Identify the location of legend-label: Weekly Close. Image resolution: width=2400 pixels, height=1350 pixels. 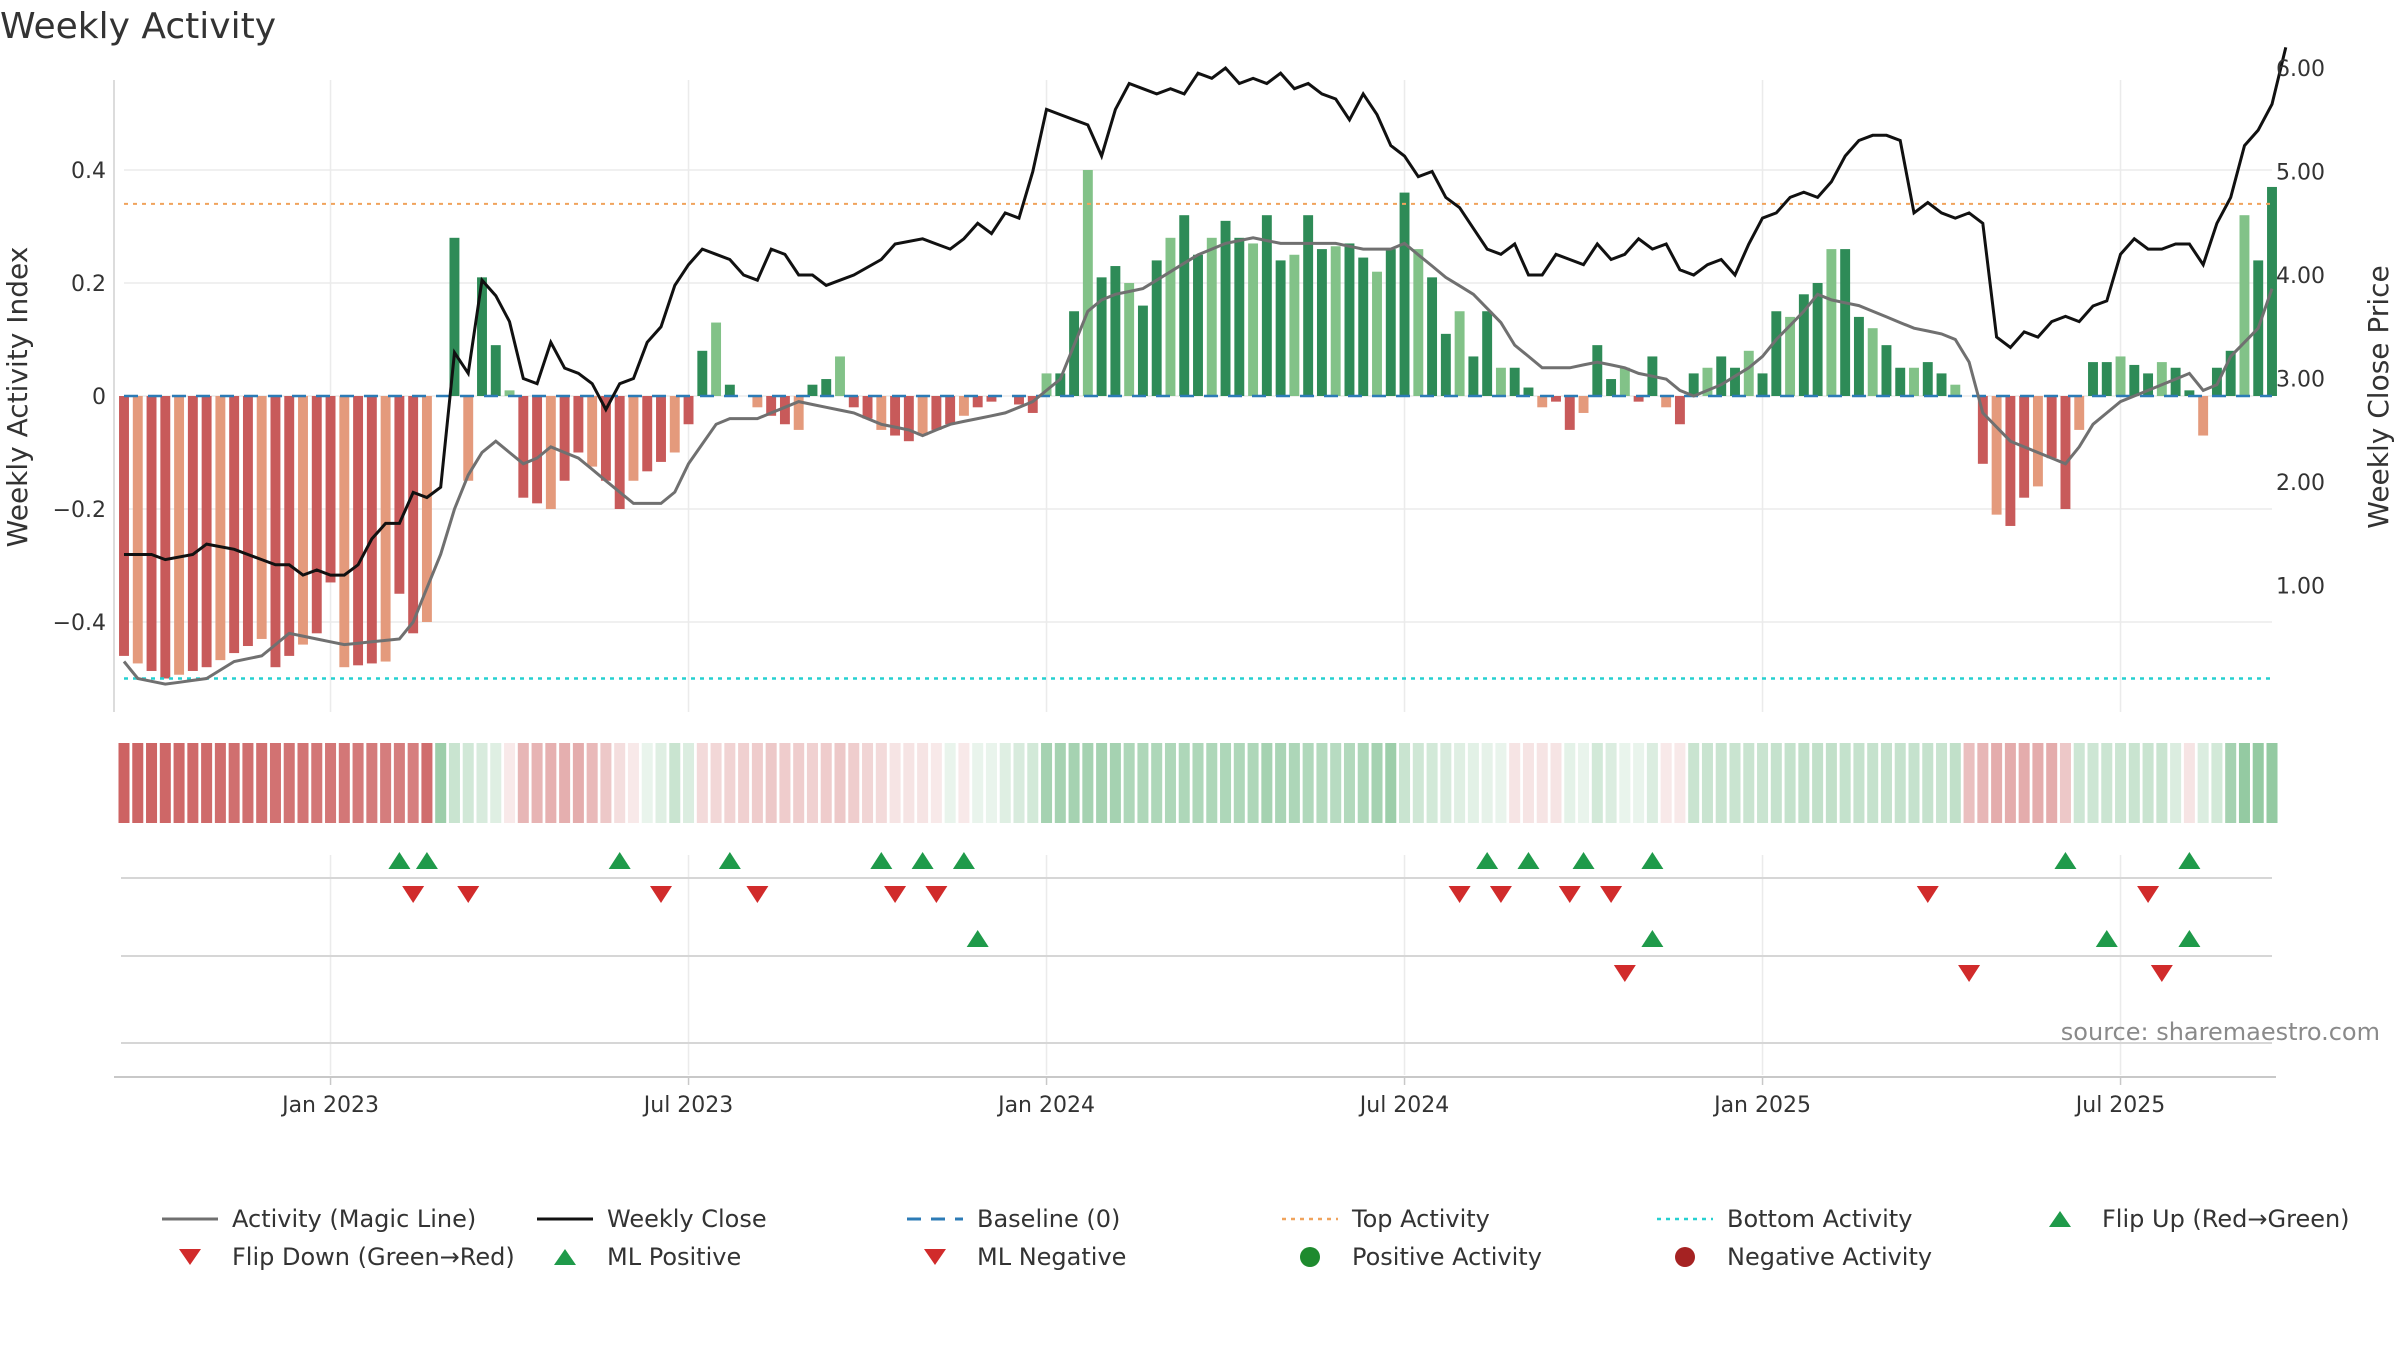
(687, 1219).